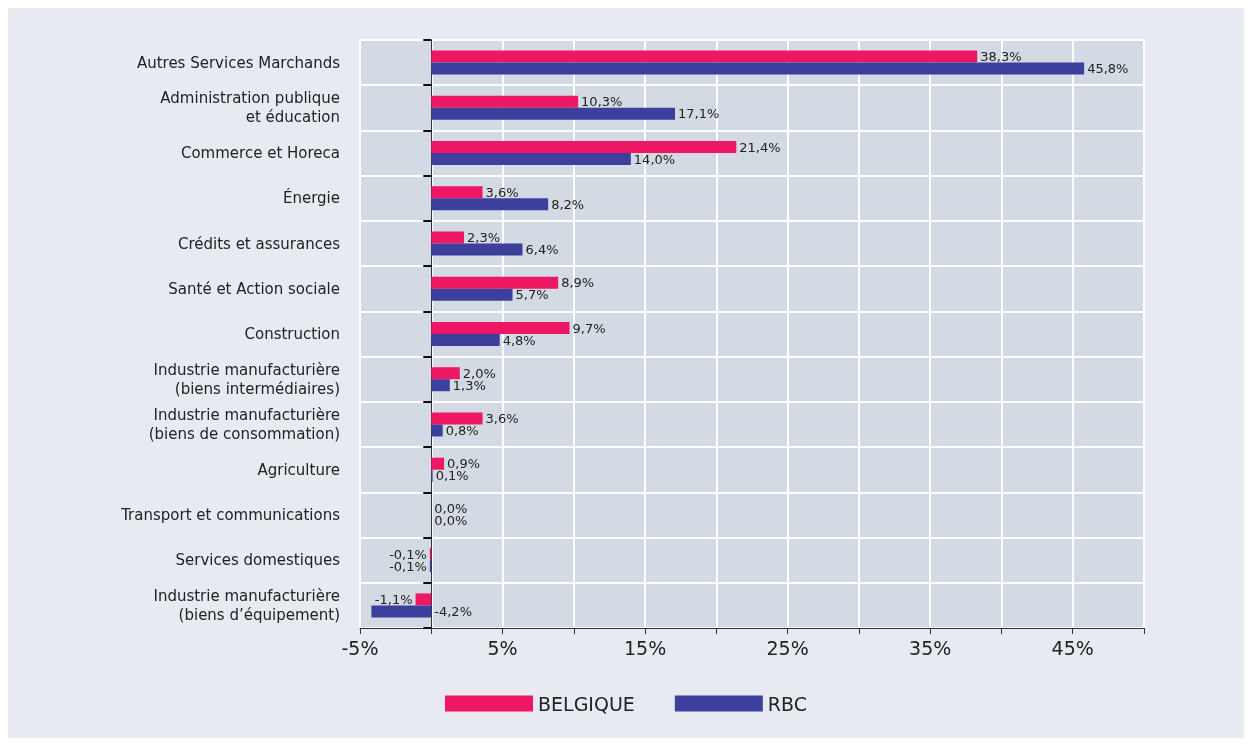 The height and width of the screenshot is (745, 1251). What do you see at coordinates (1001, 57) in the screenshot?
I see `data-label: 38,3%` at bounding box center [1001, 57].